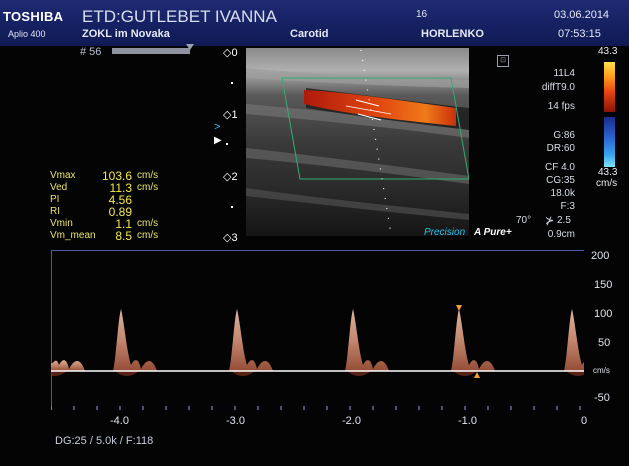  Describe the element at coordinates (558, 87) in the screenshot. I see `imaging-mode: diffT9.0` at that location.